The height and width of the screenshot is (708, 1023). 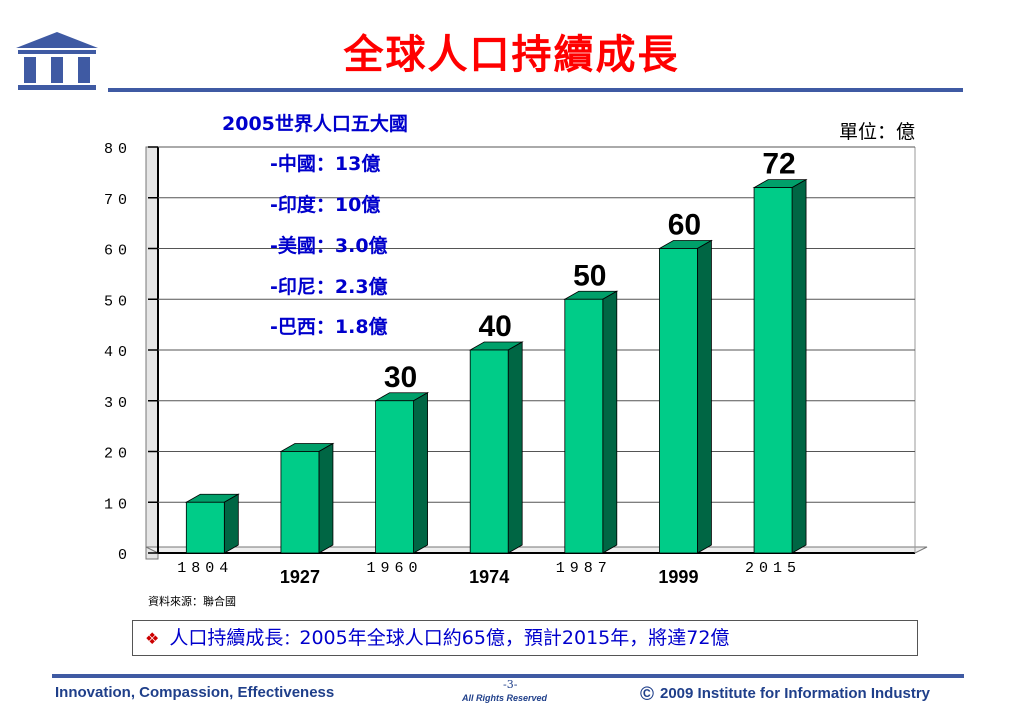 What do you see at coordinates (329, 245) in the screenshot?
I see `annotation-line: -美國：3.0億` at bounding box center [329, 245].